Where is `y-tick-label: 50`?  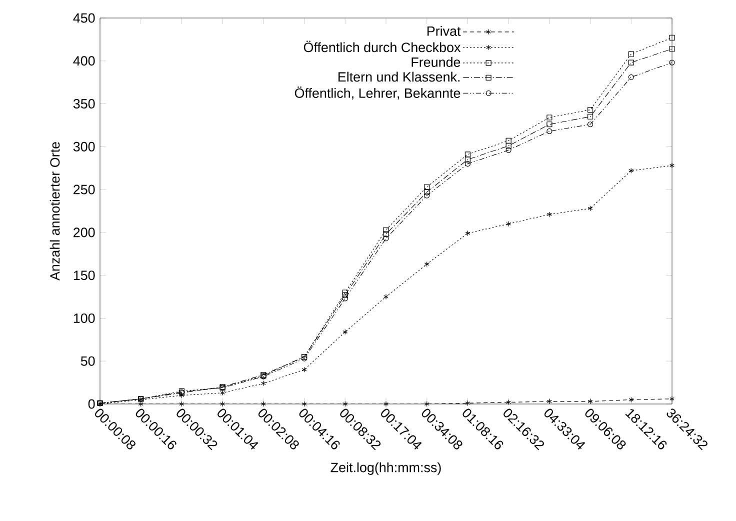
y-tick-label: 50 is located at coordinates (87, 361).